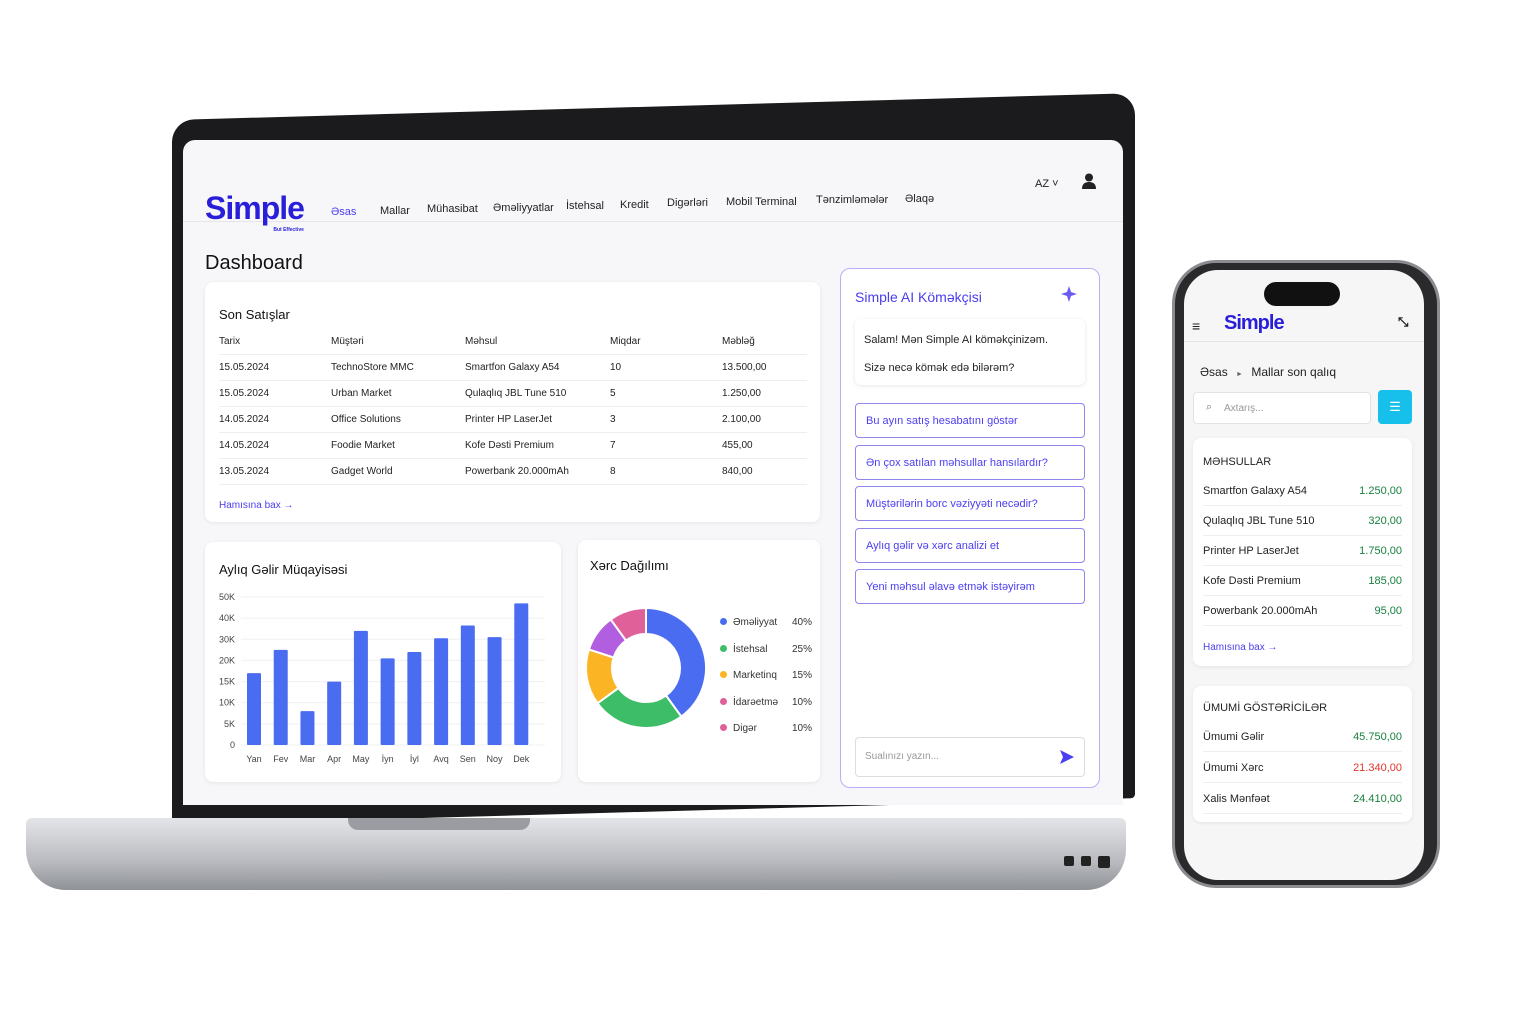  What do you see at coordinates (1089, 181) in the screenshot?
I see `user-icon` at bounding box center [1089, 181].